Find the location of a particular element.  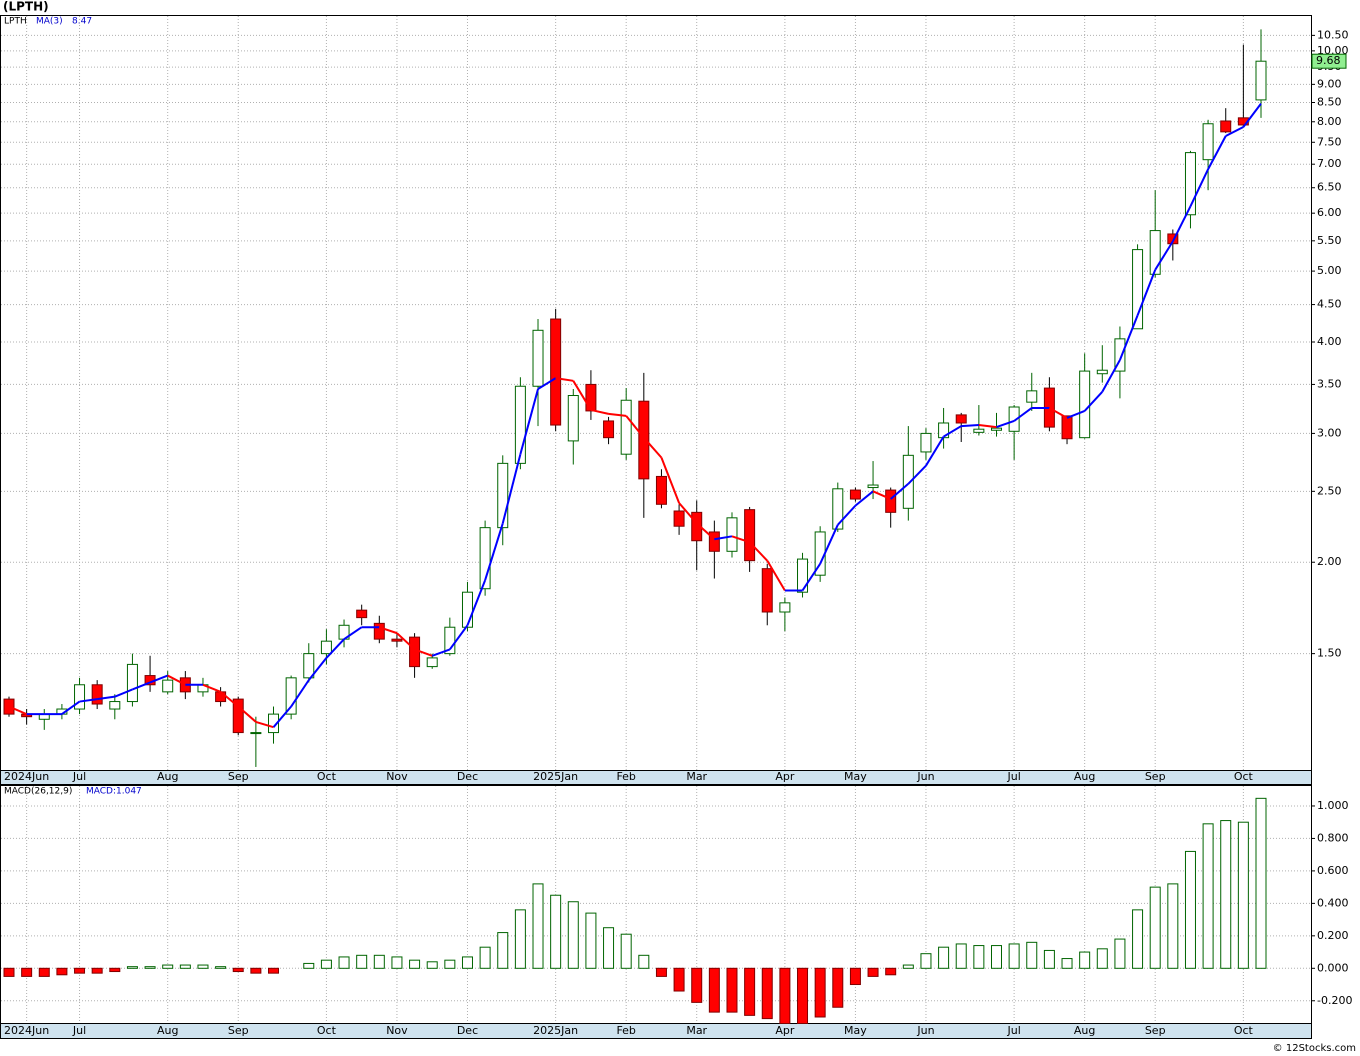

y-tick-label: 1.000 is located at coordinates (1333, 805).